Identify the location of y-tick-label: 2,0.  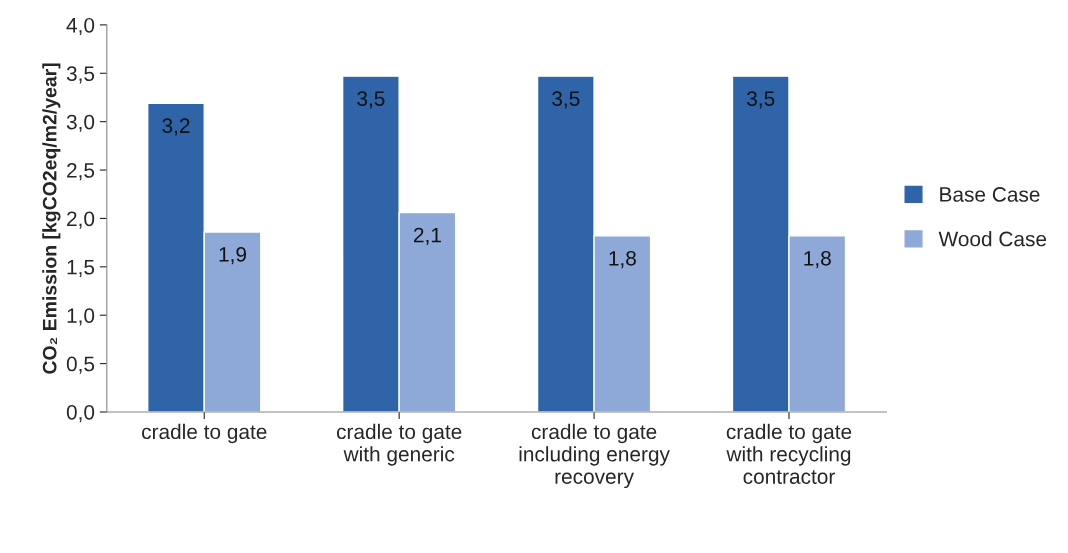
(81, 220).